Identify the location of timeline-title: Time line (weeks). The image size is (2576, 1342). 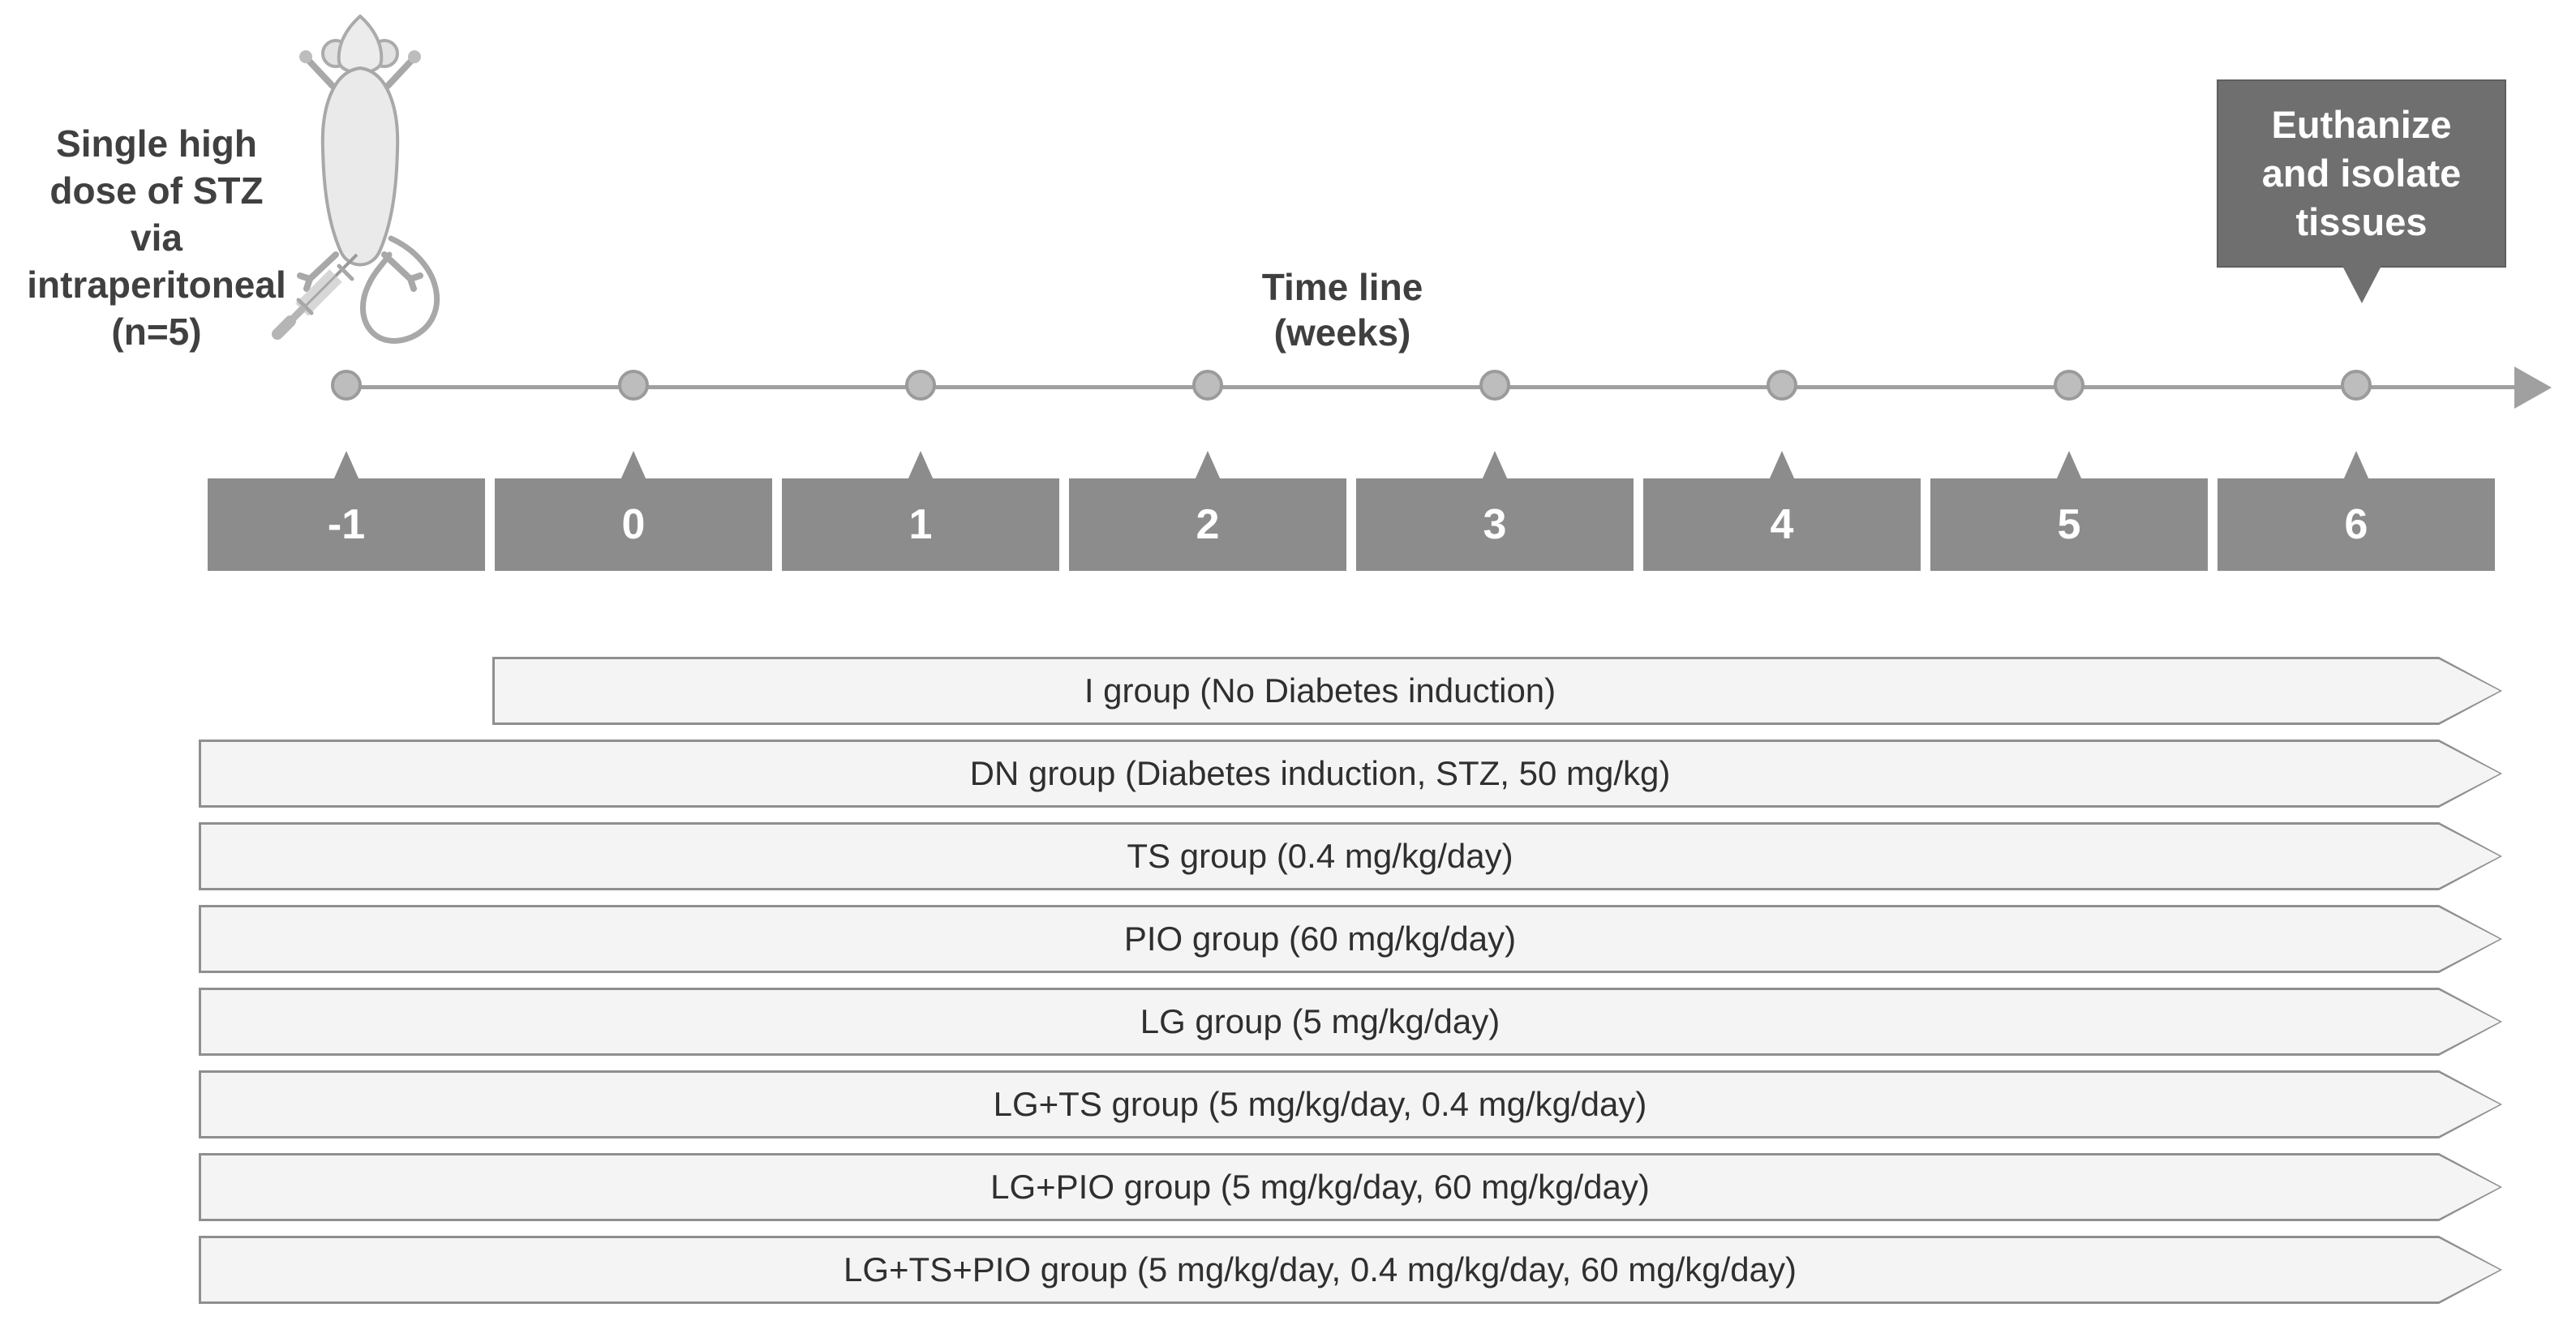
(1342, 309).